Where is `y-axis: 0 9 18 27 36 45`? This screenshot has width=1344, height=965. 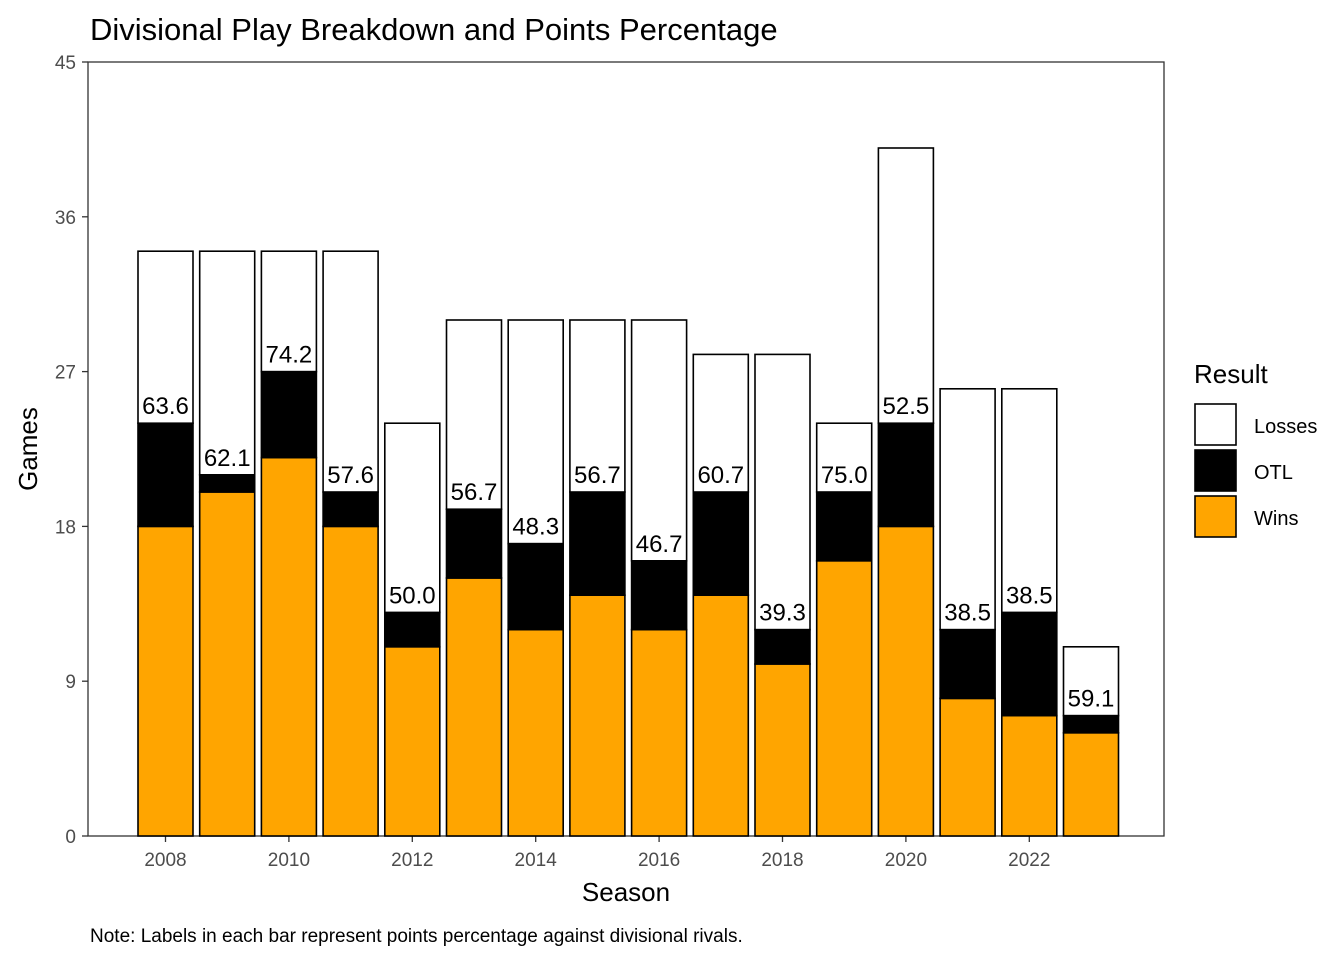 y-axis: 0 9 18 27 36 45 is located at coordinates (71, 450).